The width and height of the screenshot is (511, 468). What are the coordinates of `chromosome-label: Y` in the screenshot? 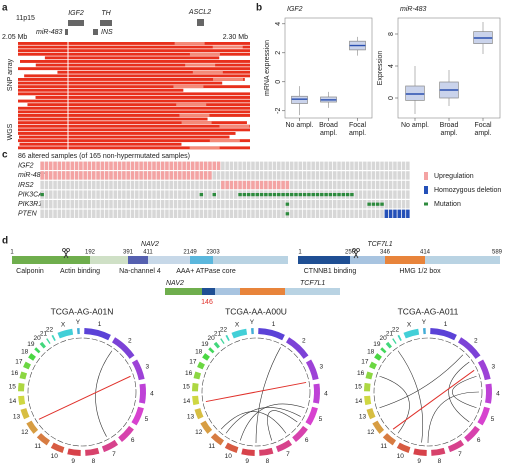 It's located at (78, 322).